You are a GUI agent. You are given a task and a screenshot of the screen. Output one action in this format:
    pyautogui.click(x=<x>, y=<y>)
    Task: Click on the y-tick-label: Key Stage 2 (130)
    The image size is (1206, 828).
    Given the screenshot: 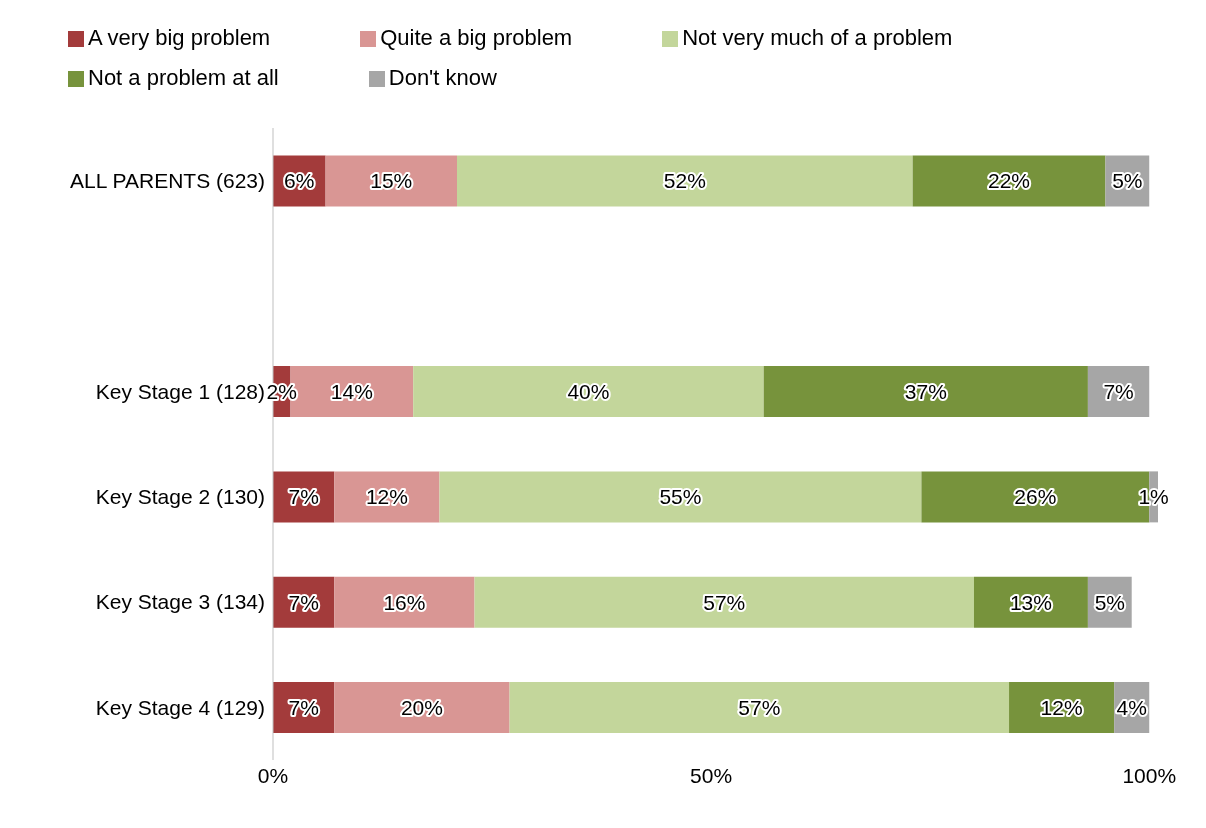 What is the action you would take?
    pyautogui.click(x=180, y=497)
    